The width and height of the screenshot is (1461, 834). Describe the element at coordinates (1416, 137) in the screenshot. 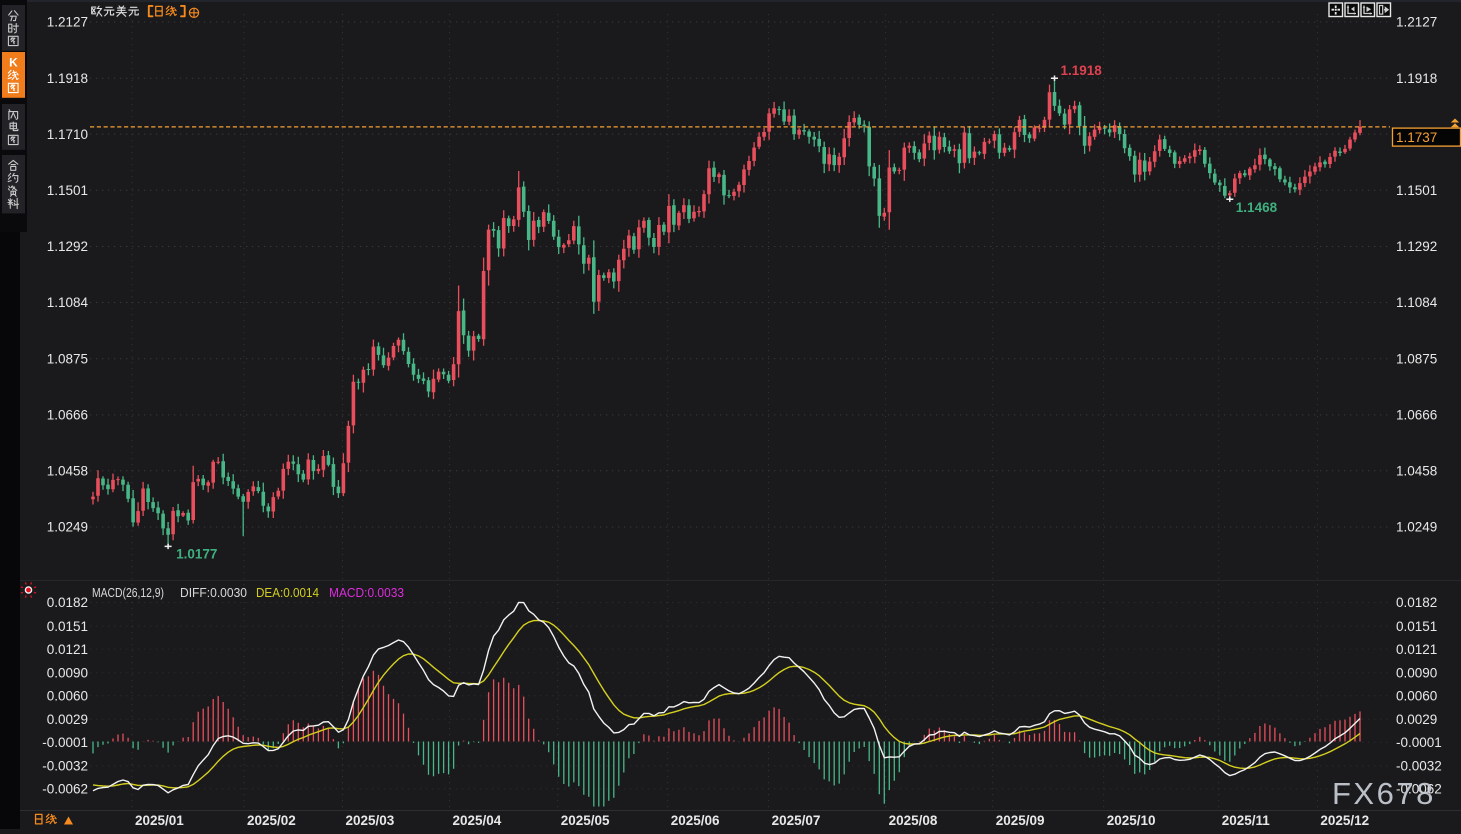

I see `svg-text: 1.1737` at that location.